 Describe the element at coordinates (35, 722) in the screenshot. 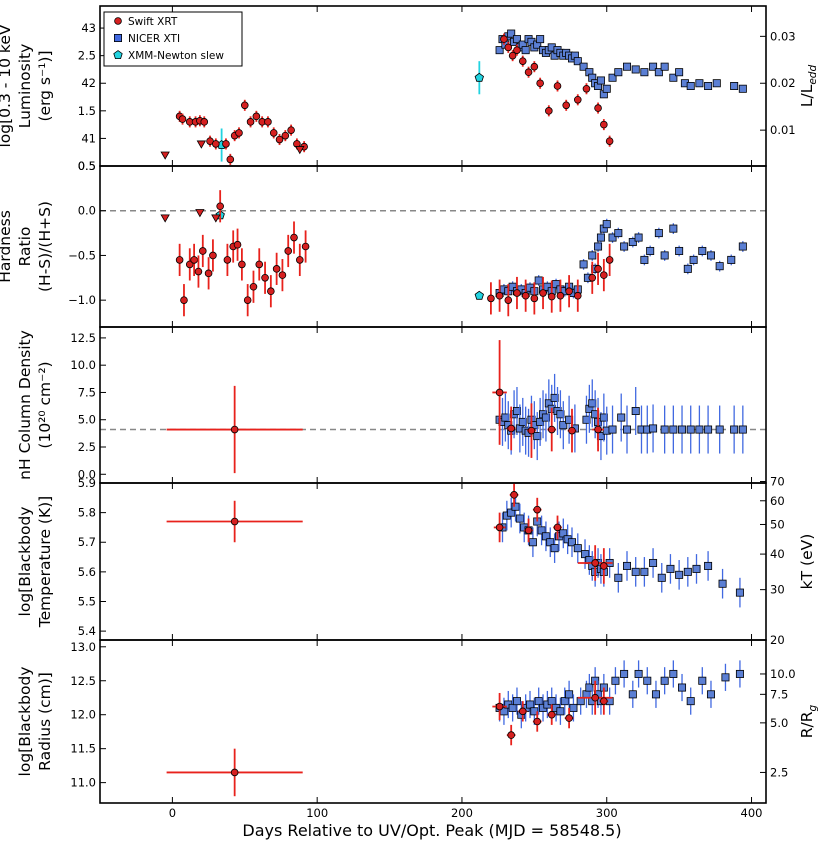

I see `y-axis-label-radius: log[Blackbody Radius (cm)]` at that location.